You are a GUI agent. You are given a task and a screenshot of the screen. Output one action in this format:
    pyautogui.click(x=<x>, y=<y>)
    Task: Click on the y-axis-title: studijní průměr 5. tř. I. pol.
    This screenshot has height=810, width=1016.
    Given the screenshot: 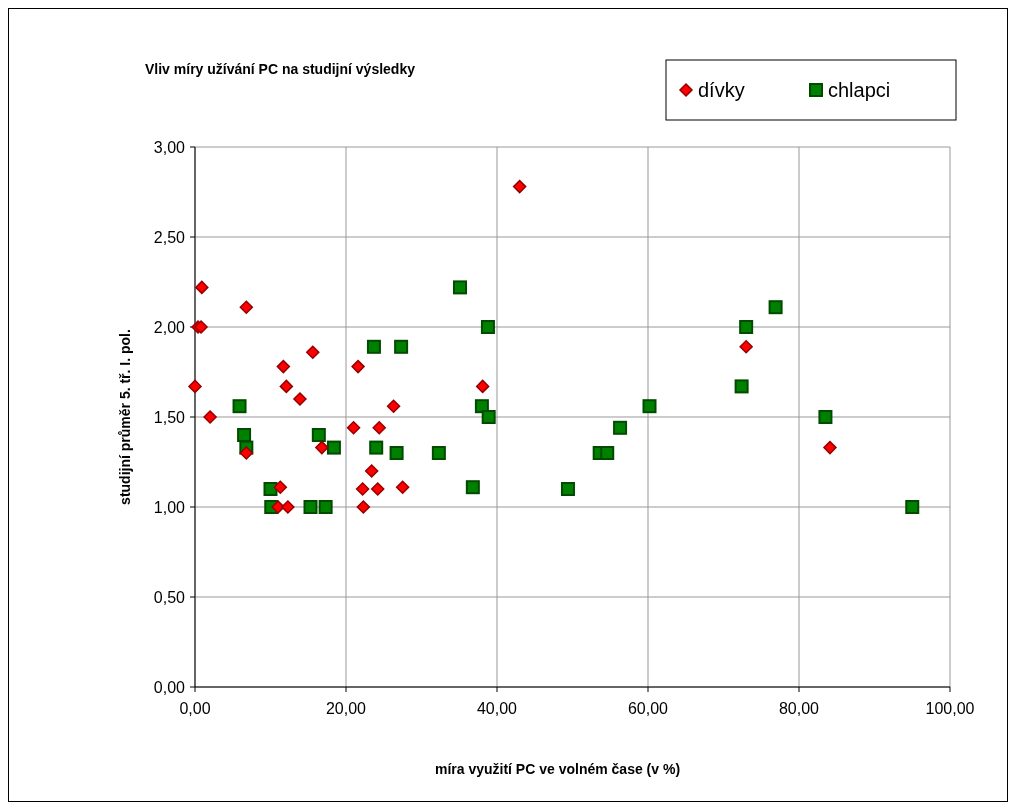 What is the action you would take?
    pyautogui.click(x=125, y=417)
    